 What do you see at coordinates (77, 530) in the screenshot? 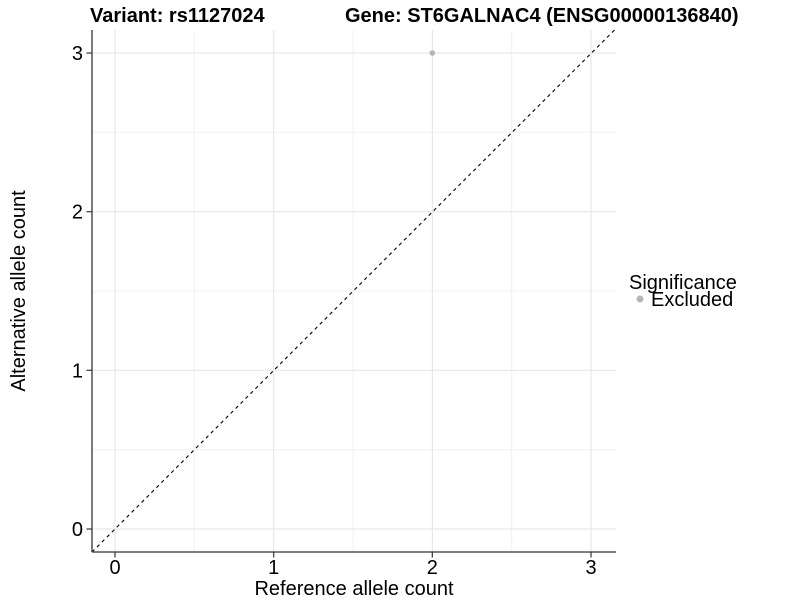
I see `y-tick-label-0: 0` at bounding box center [77, 530].